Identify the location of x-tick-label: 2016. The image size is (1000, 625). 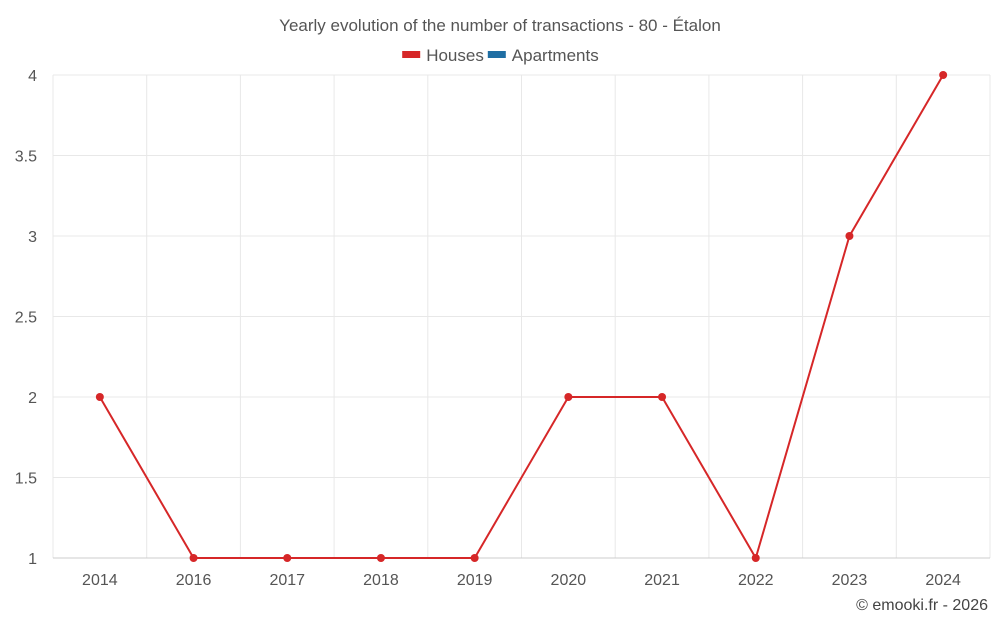
(194, 580).